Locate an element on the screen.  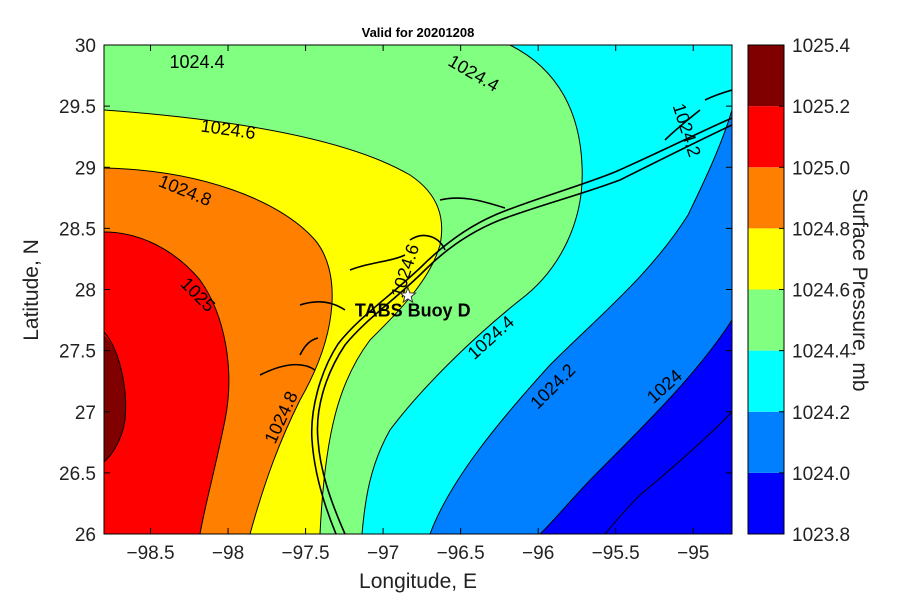
y-tick-label: 27 is located at coordinates (85, 413).